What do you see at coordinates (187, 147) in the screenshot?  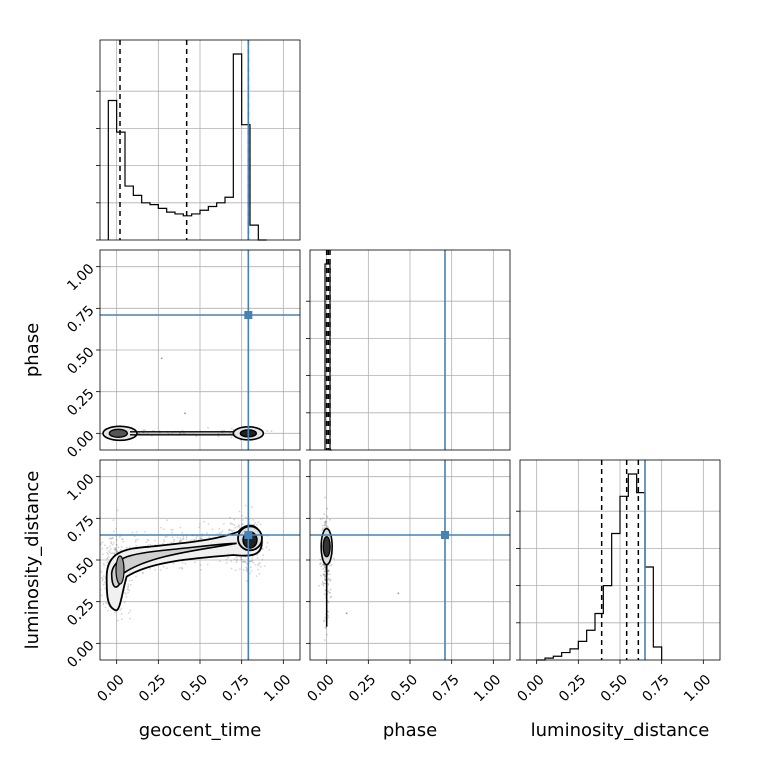 I see `marginal-geocent_time-histogram-step` at bounding box center [187, 147].